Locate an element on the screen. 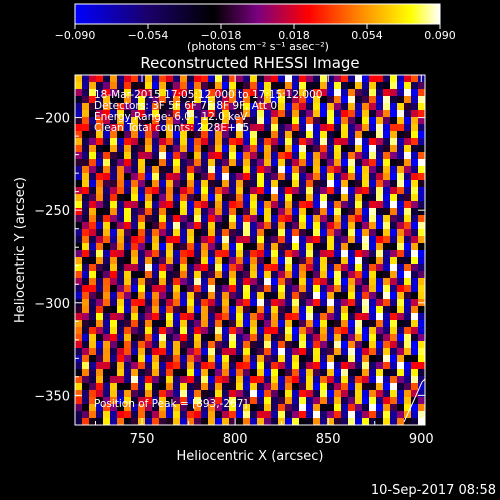 This screenshot has height=500, width=500. annotation-energy-range: Energy Range: 6.0 - 12.0 keV is located at coordinates (171, 117).